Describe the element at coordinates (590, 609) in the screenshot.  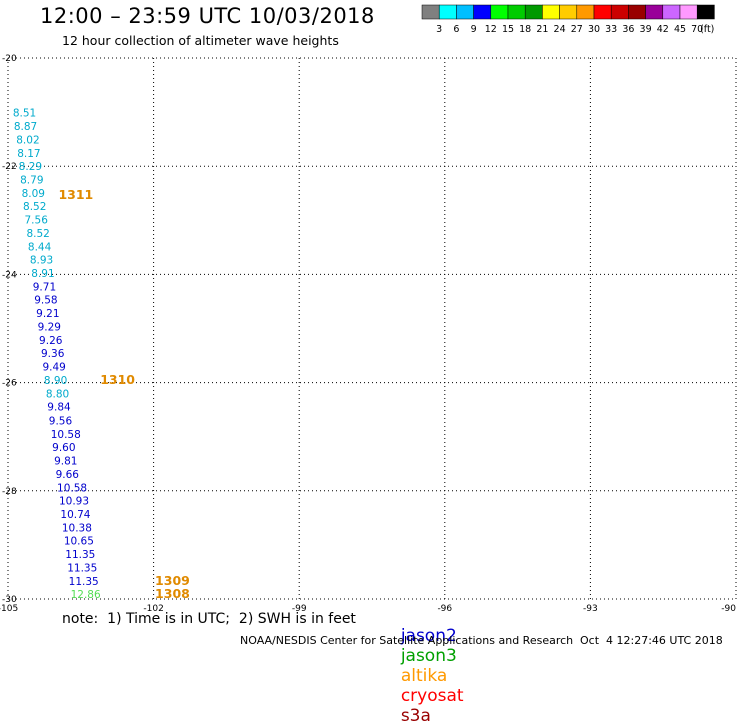
I see `x-tick-label: -93` at that location.